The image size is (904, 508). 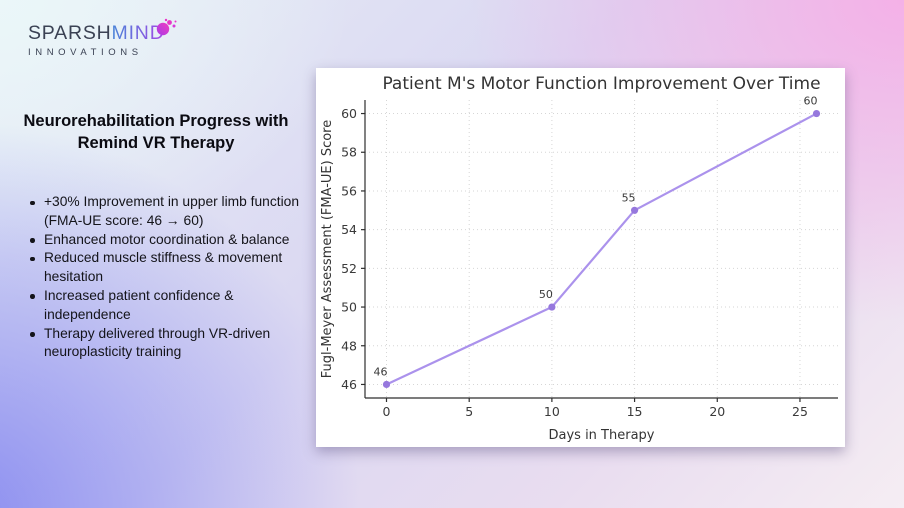 I want to click on brand-wordmark: SPARSHMIND, so click(x=102, y=31).